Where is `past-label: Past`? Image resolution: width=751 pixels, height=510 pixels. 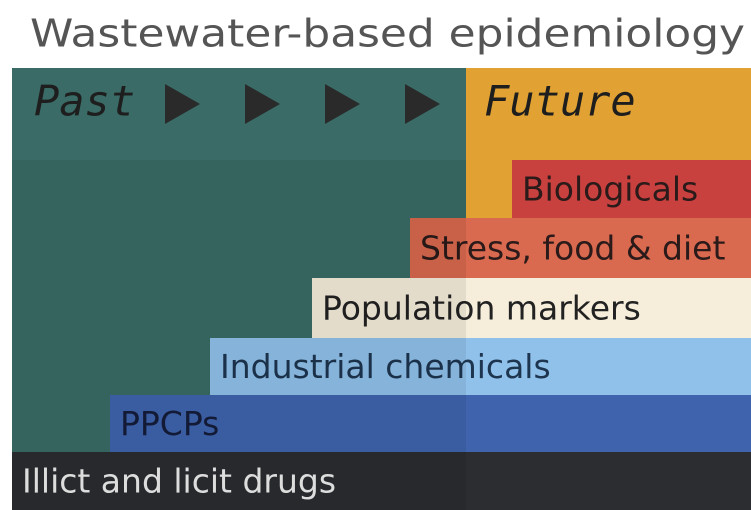
past-label: Past is located at coordinates (84, 101).